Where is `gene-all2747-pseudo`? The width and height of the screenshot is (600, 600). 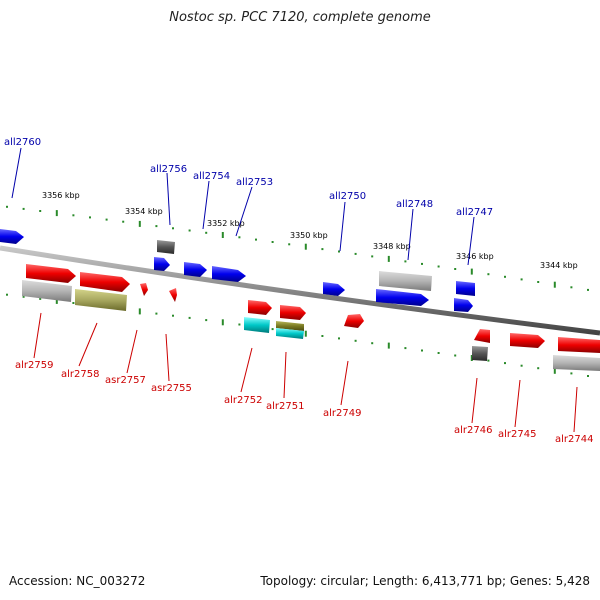
gene-all2747-pseudo is located at coordinates (465, 288).